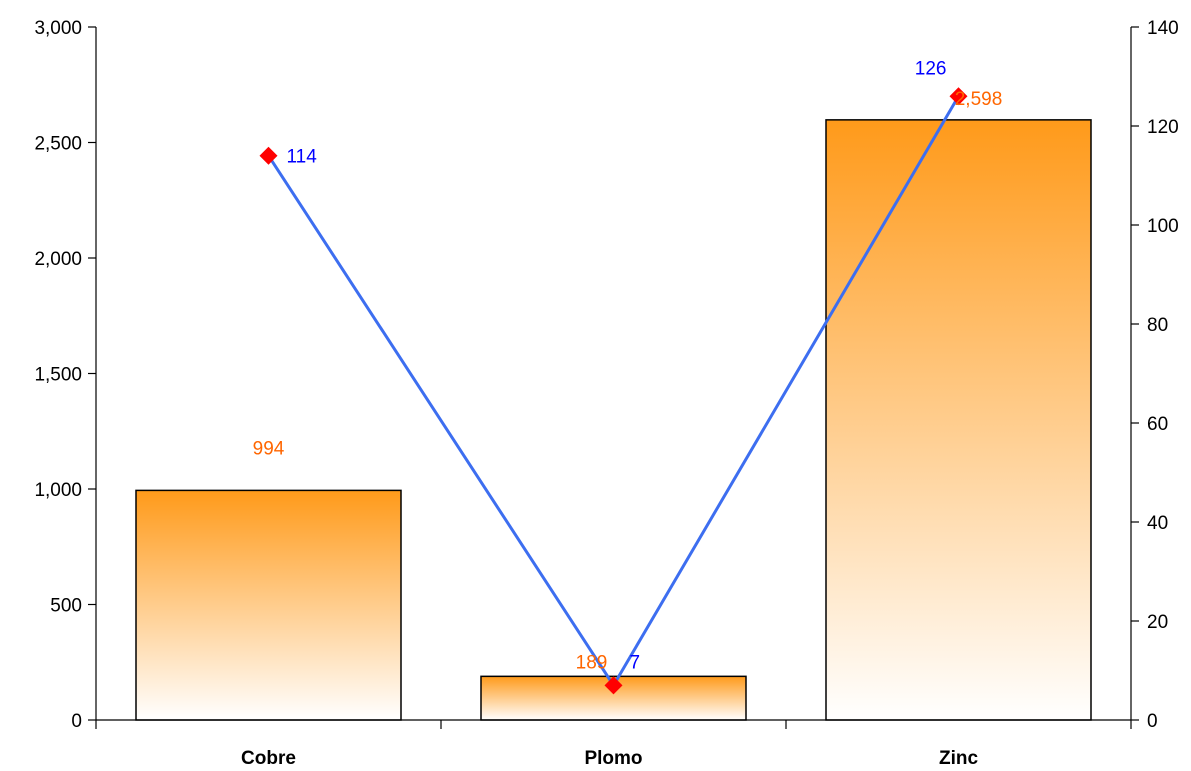  I want to click on right-tick-label: 40, so click(1157, 523).